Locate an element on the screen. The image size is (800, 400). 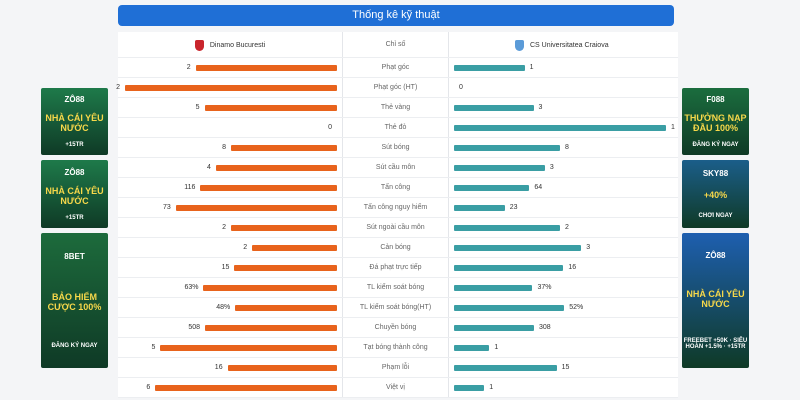
stat-label: Tấn công is located at coordinates (396, 187).